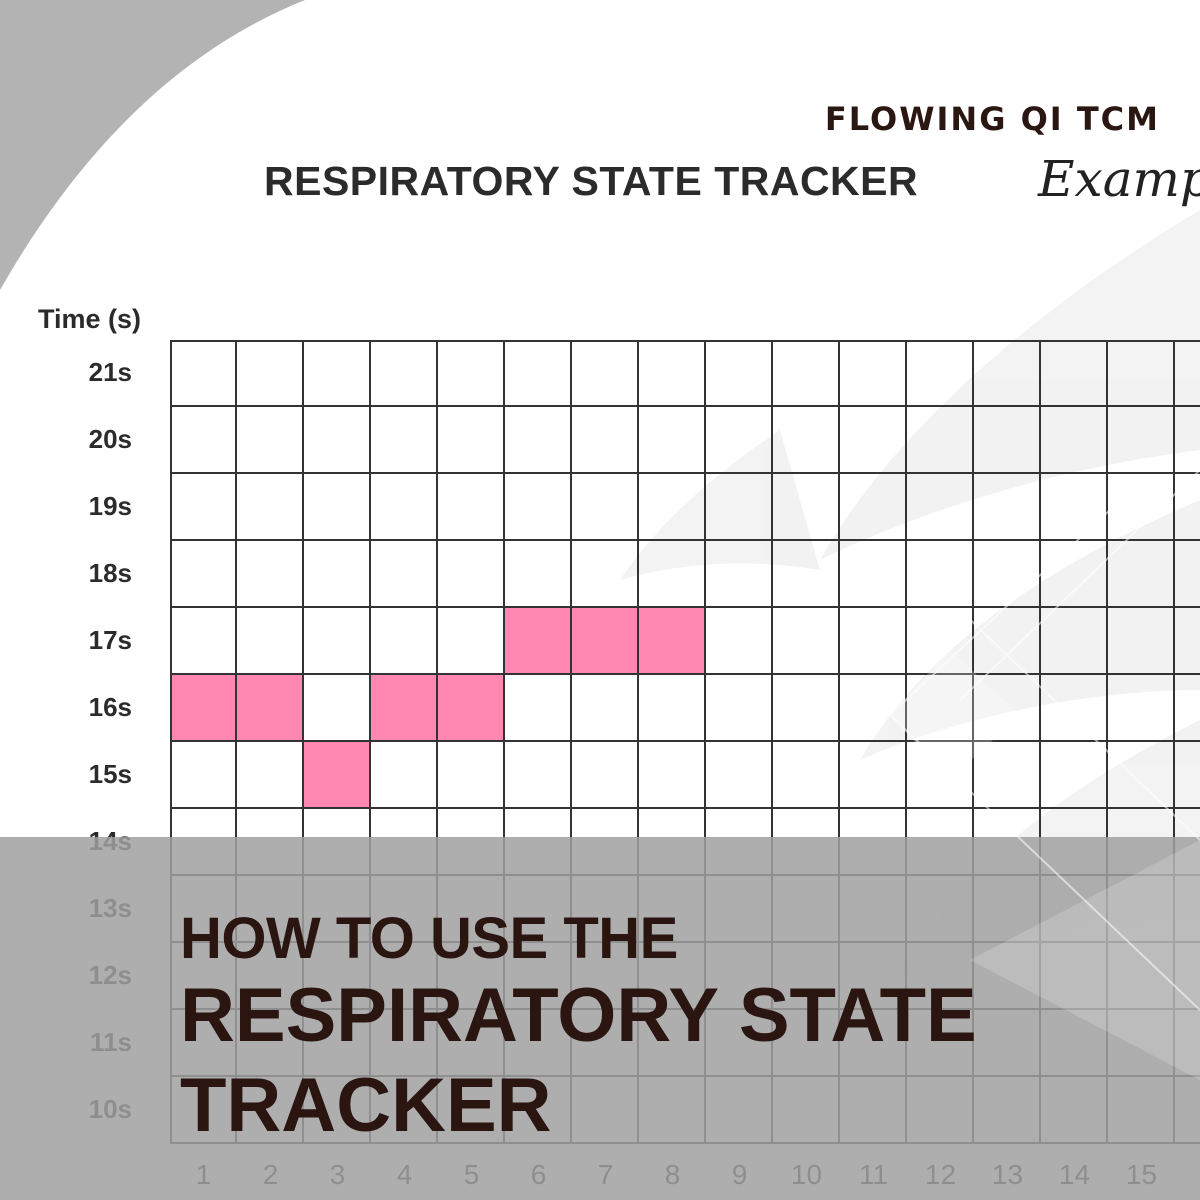 Image resolution: width=1200 pixels, height=1200 pixels. I want to click on headline-intro: HOW TO USE THE, so click(429, 938).